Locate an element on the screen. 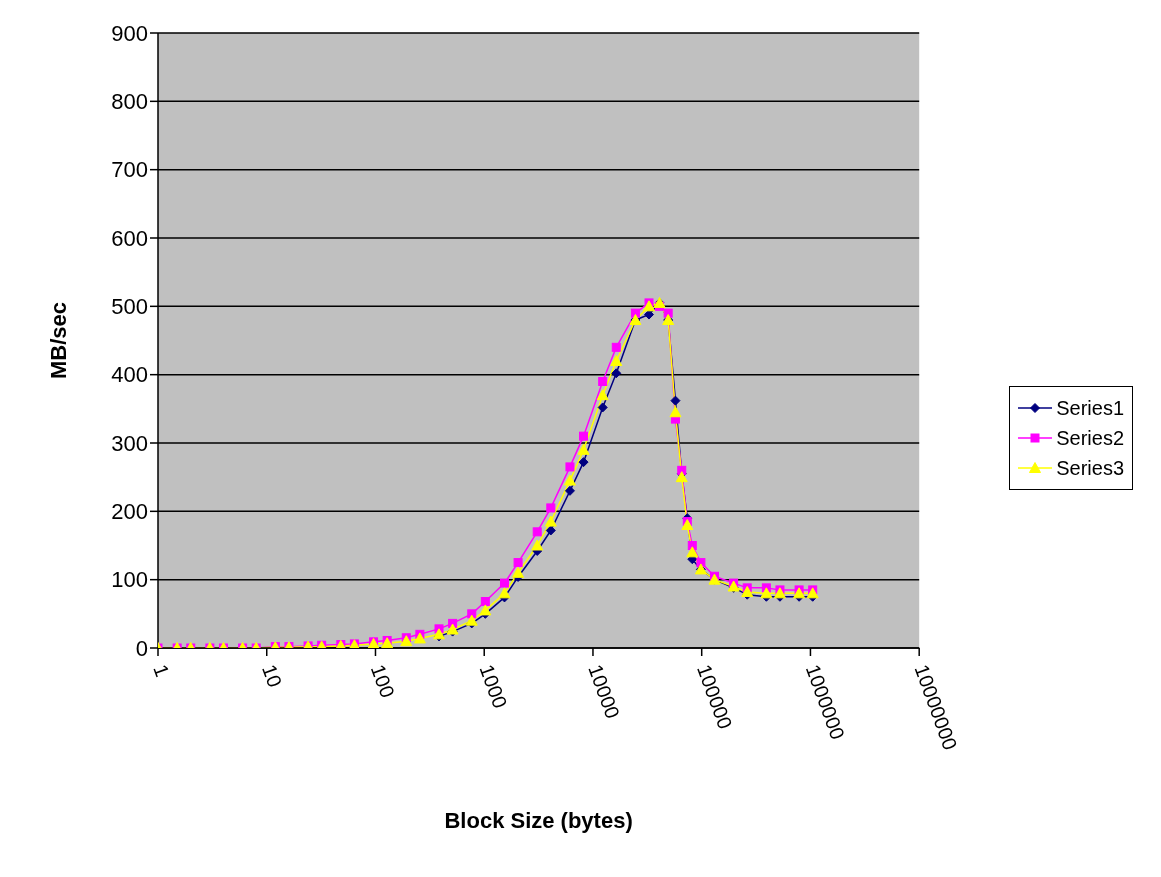  legend-label: Series1 is located at coordinates (1090, 408).